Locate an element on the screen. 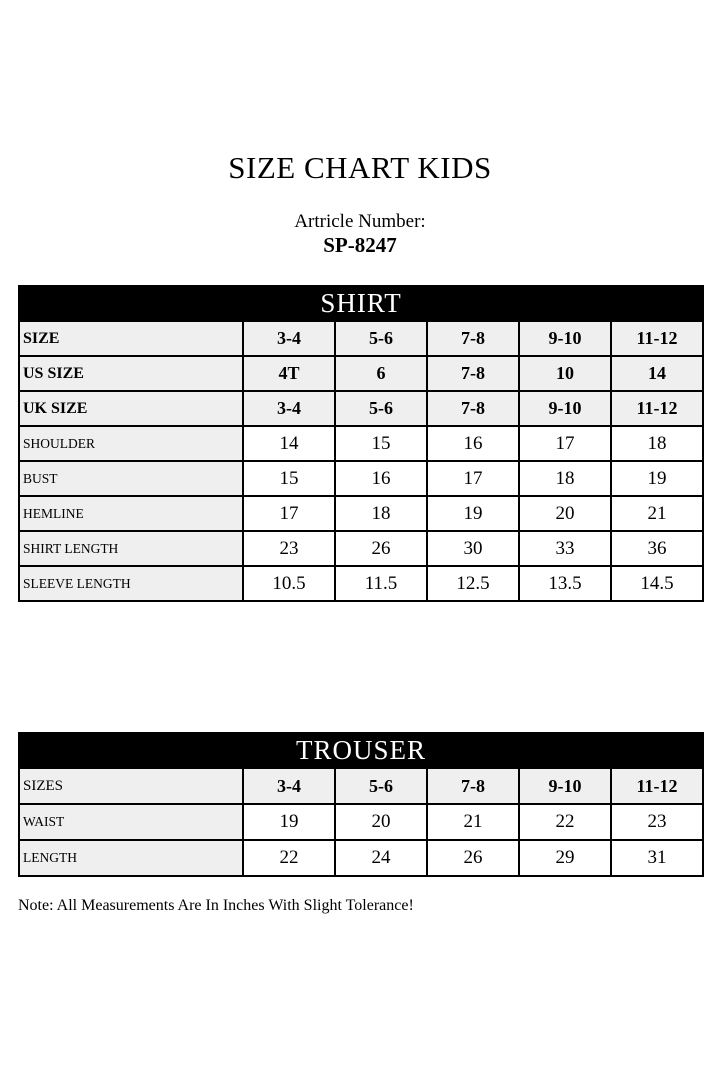 The width and height of the screenshot is (720, 1080). article-number-label: Artricle Number: is located at coordinates (360, 221).